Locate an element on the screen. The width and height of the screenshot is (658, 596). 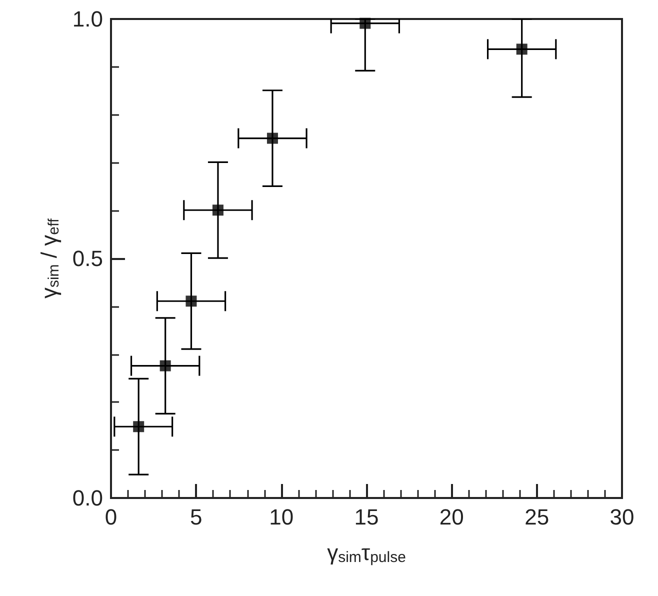
x-tick-label: 0 is located at coordinates (111, 517).